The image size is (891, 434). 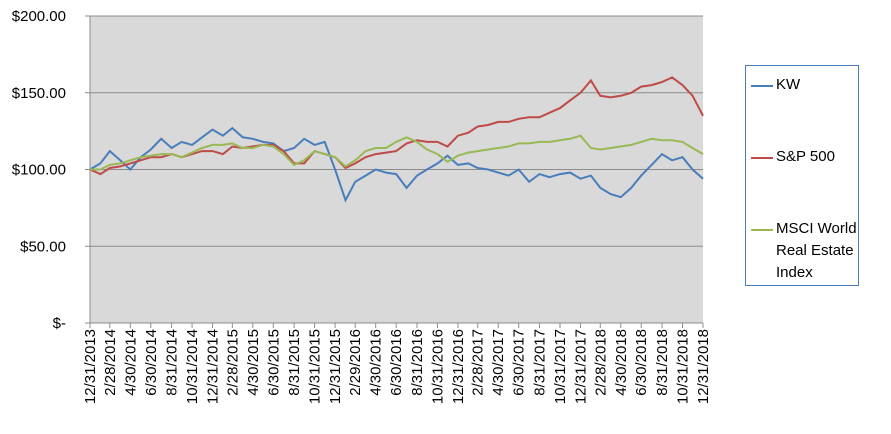 What do you see at coordinates (580, 366) in the screenshot?
I see `x-tick-label: 12/31/2017` at bounding box center [580, 366].